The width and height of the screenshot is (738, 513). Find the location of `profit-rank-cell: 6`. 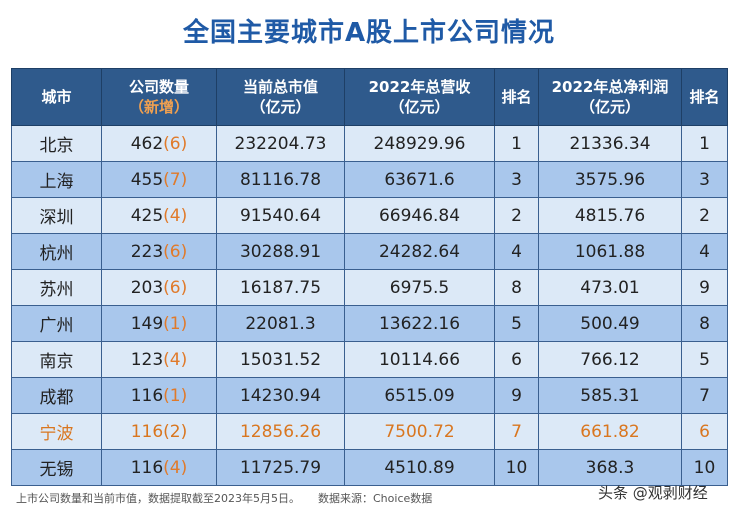

profit-rank-cell: 6 is located at coordinates (704, 431).